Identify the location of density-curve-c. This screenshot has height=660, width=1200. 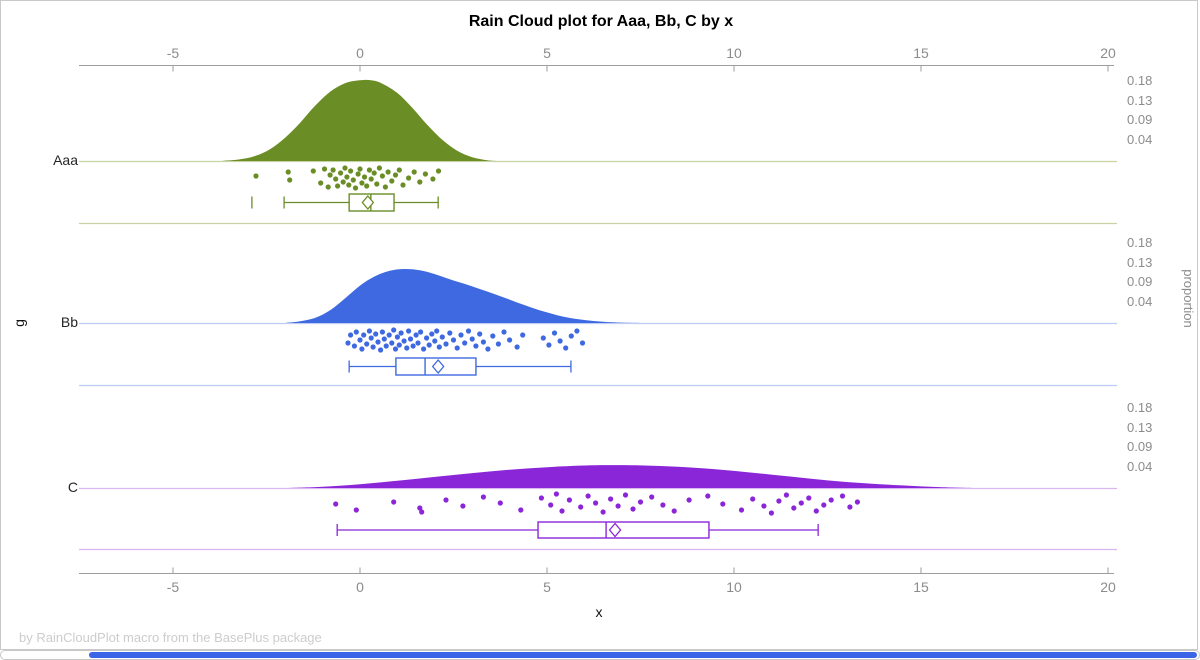
(631, 476).